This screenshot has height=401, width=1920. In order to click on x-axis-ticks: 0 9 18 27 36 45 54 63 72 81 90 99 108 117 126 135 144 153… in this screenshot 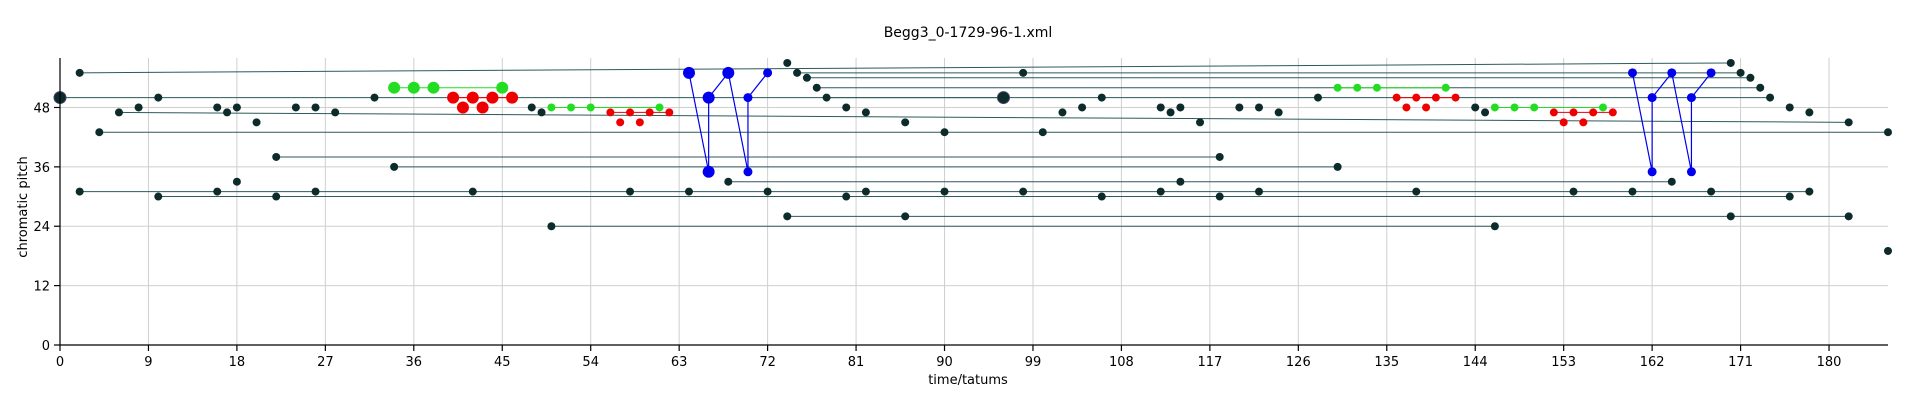, I will do `click(949, 357)`.